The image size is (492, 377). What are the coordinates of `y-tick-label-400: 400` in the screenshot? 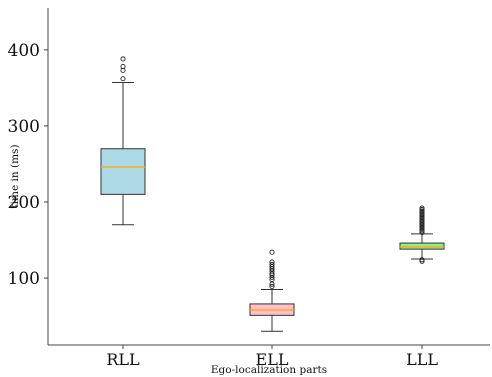 It's located at (24, 51).